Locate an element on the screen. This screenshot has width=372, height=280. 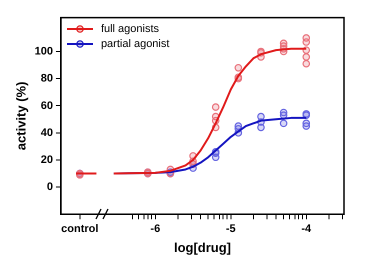
x-tick-label: -6 is located at coordinates (155, 228).